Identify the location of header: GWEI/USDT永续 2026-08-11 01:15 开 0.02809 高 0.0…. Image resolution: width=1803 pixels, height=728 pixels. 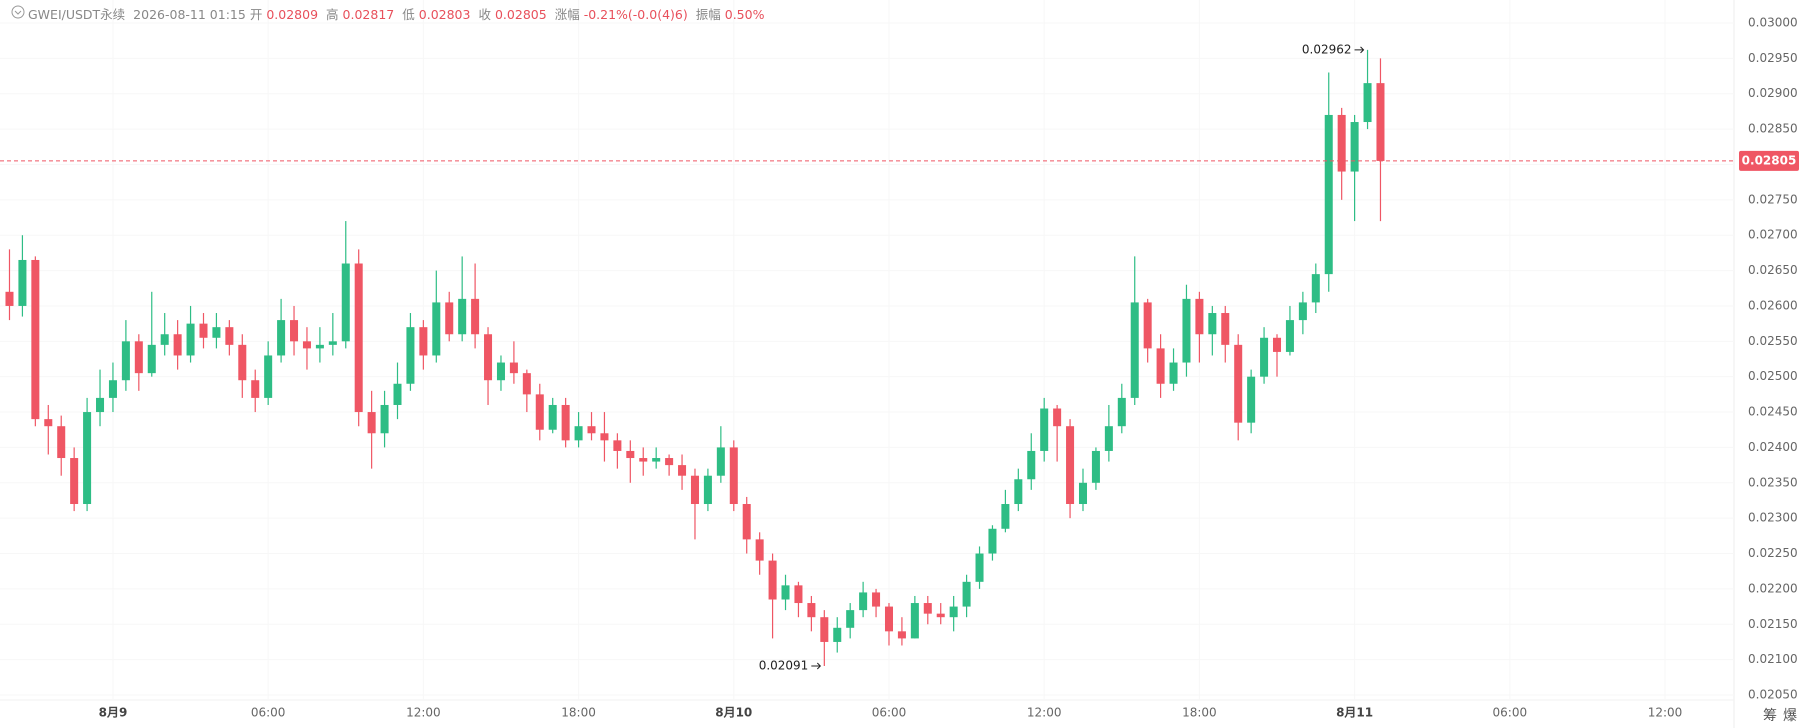
(391, 13).